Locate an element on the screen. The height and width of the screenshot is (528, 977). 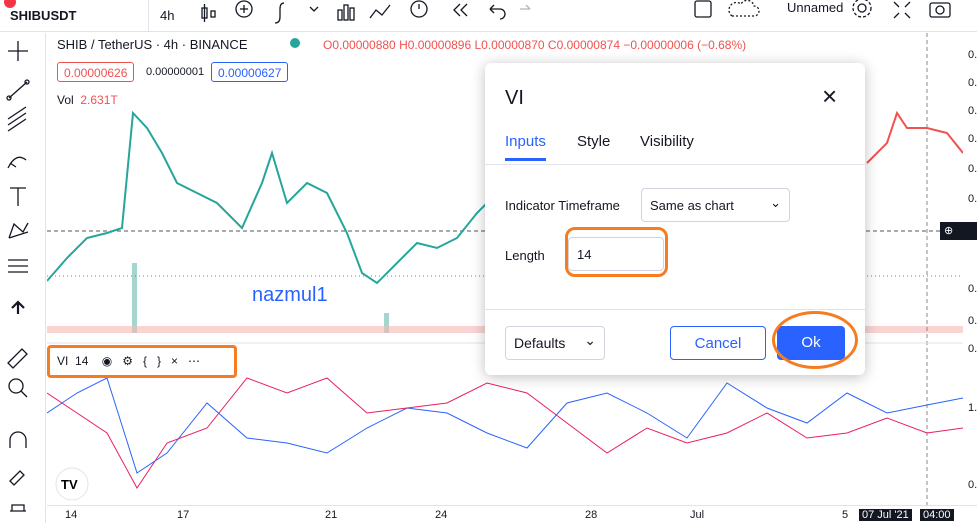
timeframe-select: Same as chart ⌄ is located at coordinates (715, 205).